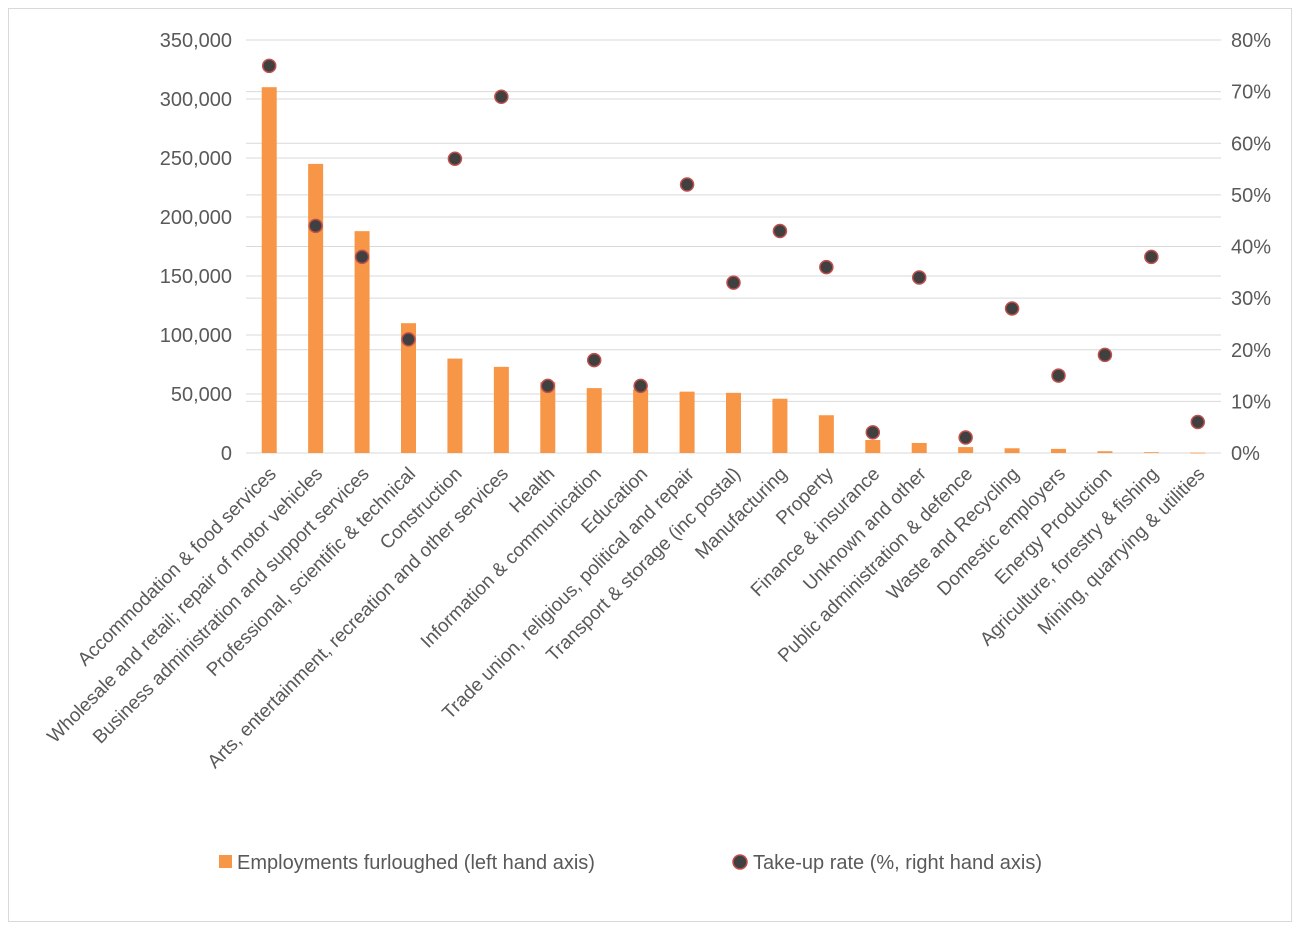 The image size is (1296, 928). I want to click on legend-label-bars: Employments furloughed (left hand axis), so click(416, 863).